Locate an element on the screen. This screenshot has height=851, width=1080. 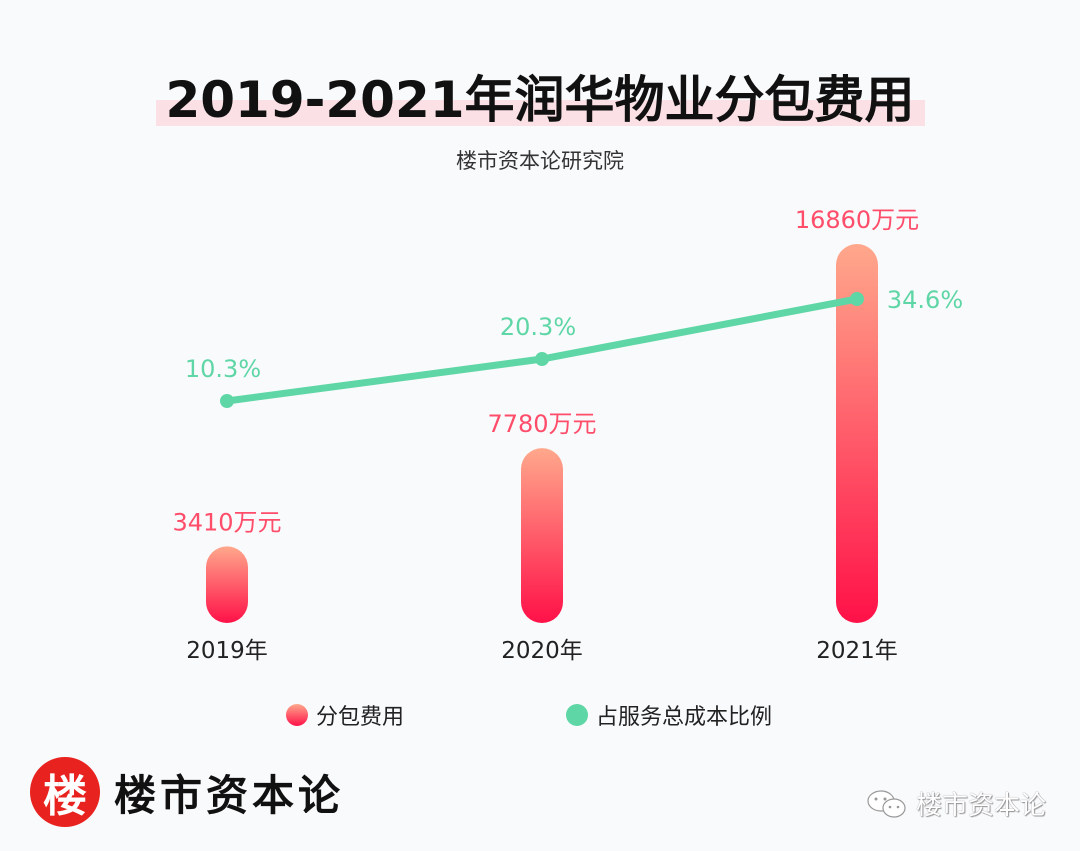
brand-logo: 楼 is located at coordinates (65, 792).